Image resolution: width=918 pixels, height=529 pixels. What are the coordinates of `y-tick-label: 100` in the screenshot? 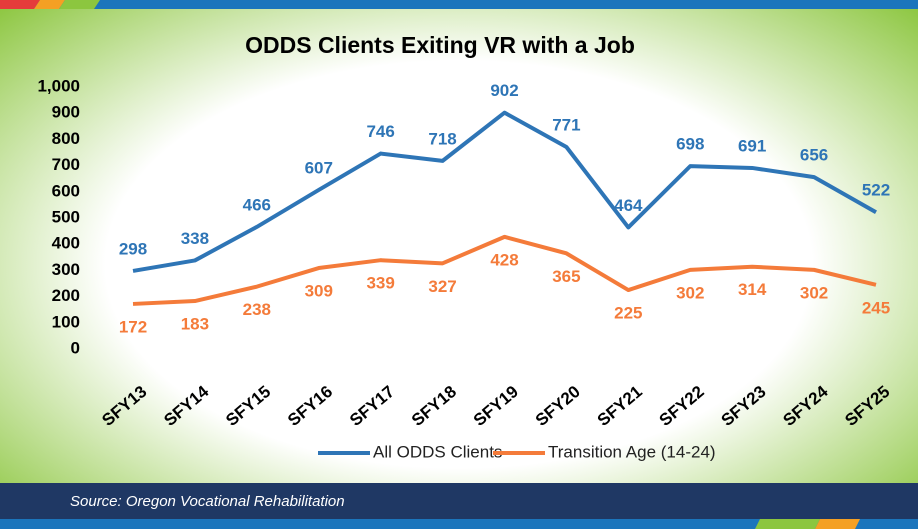 It's located at (66, 321).